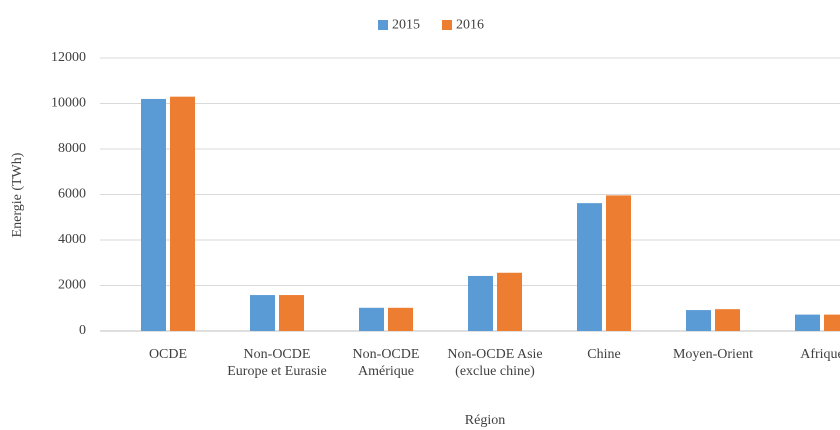  I want to click on x-tick-label: OCDE, so click(168, 354).